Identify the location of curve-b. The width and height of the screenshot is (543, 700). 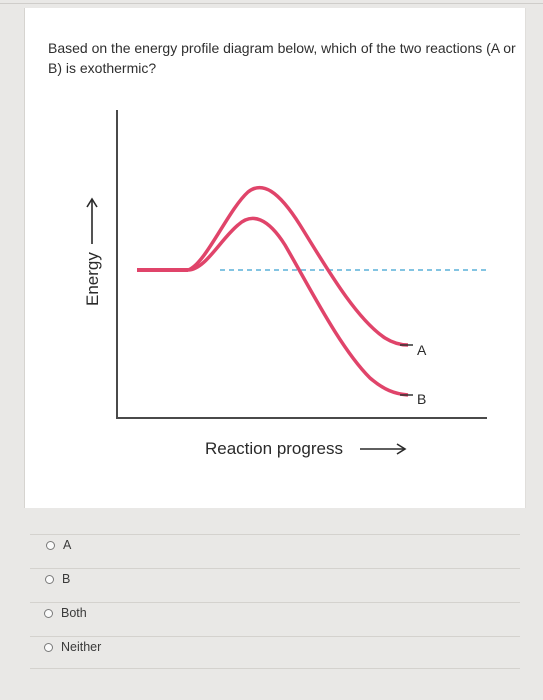
(298, 306).